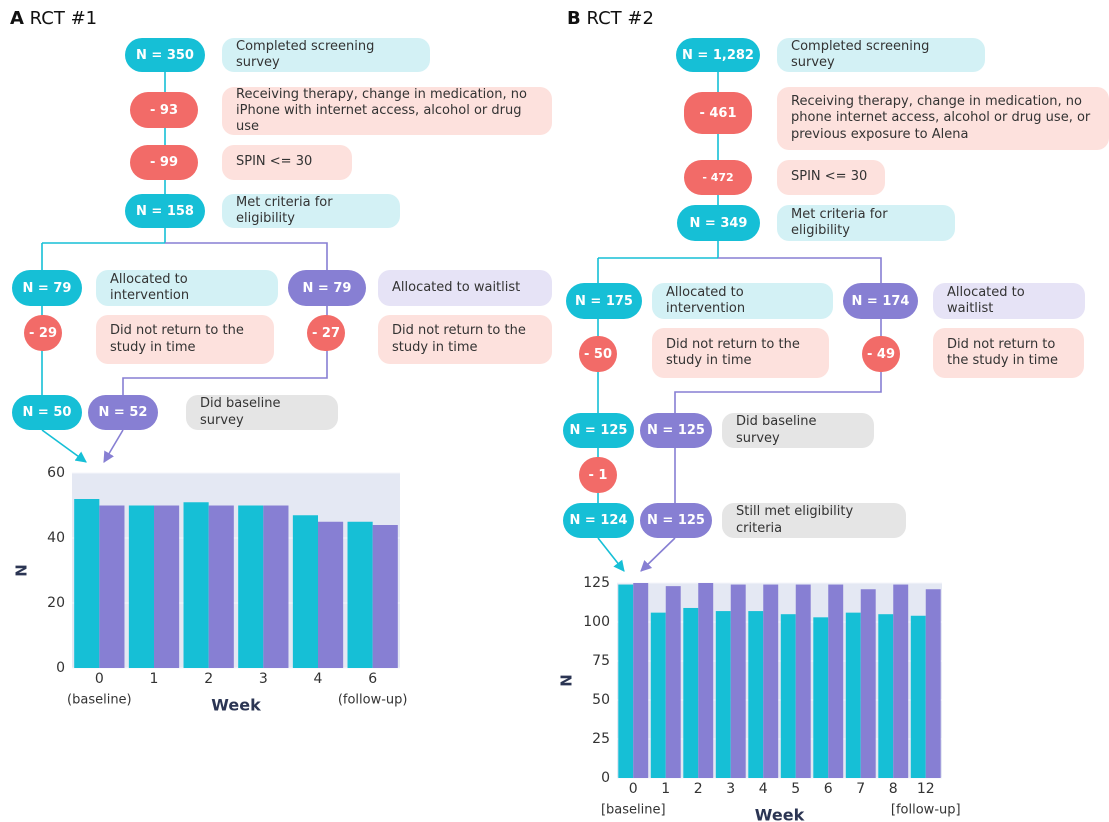  Describe the element at coordinates (56, 538) in the screenshot. I see `y-tick-label: 40` at that location.